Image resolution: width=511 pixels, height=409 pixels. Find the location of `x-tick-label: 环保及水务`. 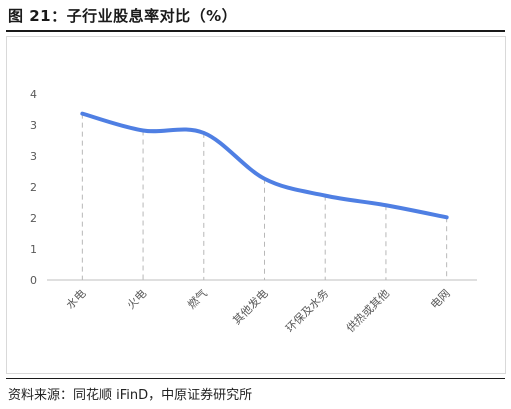

x-tick-label: 环保及水务 is located at coordinates (307, 310).